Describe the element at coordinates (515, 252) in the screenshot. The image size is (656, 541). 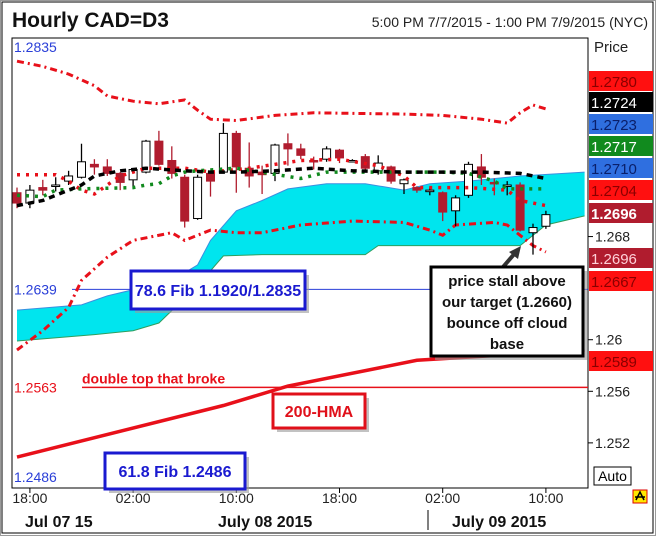
I see `callout-arrow-head` at that location.